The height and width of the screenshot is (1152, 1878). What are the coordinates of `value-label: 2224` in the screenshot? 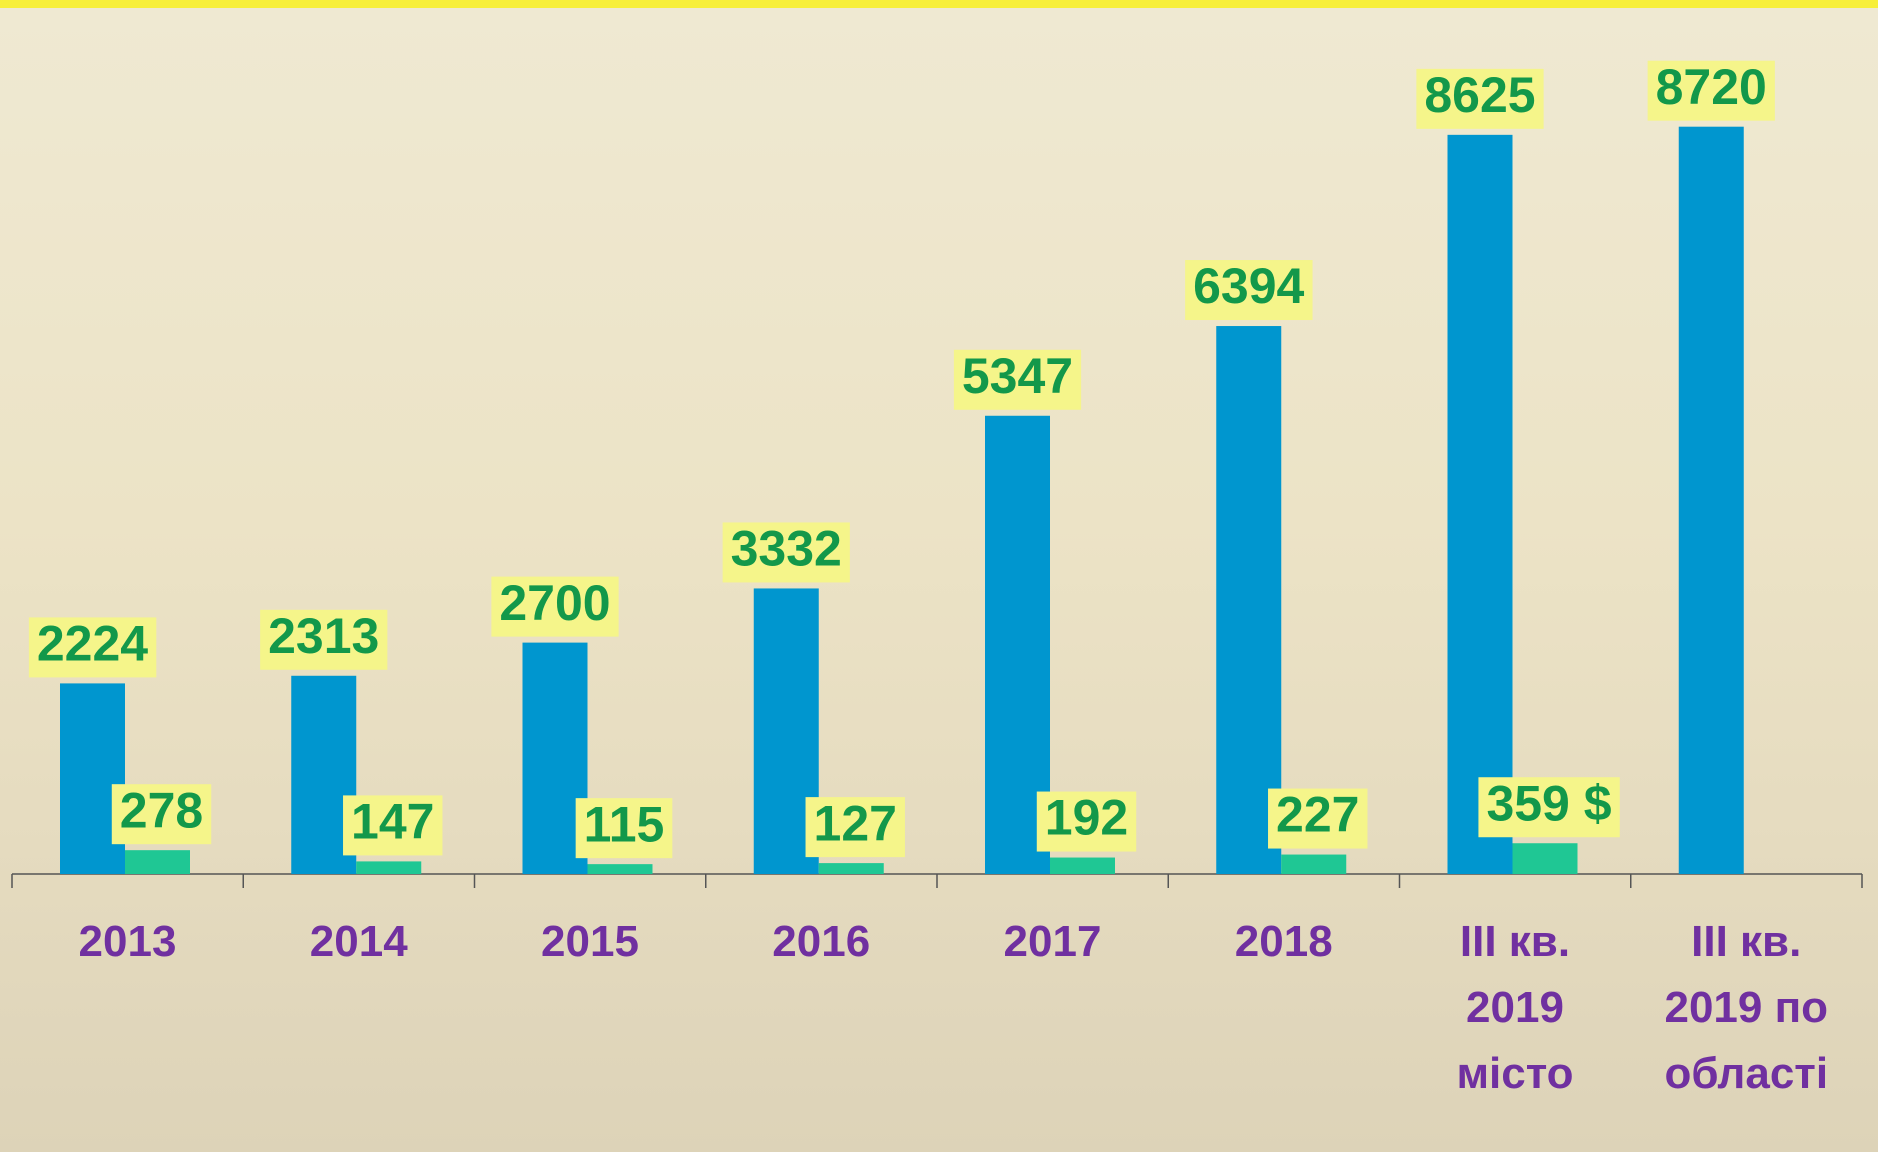 It's located at (92, 647).